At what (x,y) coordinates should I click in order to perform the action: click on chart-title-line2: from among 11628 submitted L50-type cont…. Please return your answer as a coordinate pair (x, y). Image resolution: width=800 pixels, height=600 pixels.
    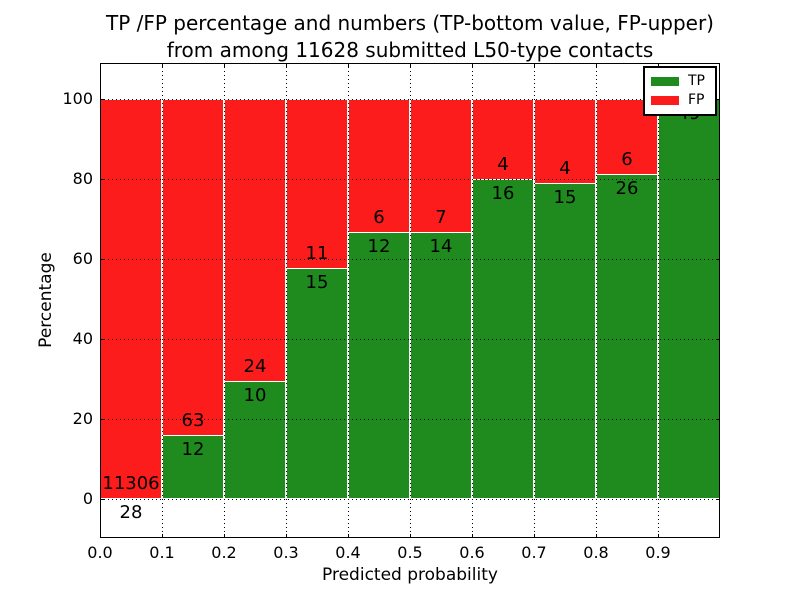
    Looking at the image, I should click on (410, 50).